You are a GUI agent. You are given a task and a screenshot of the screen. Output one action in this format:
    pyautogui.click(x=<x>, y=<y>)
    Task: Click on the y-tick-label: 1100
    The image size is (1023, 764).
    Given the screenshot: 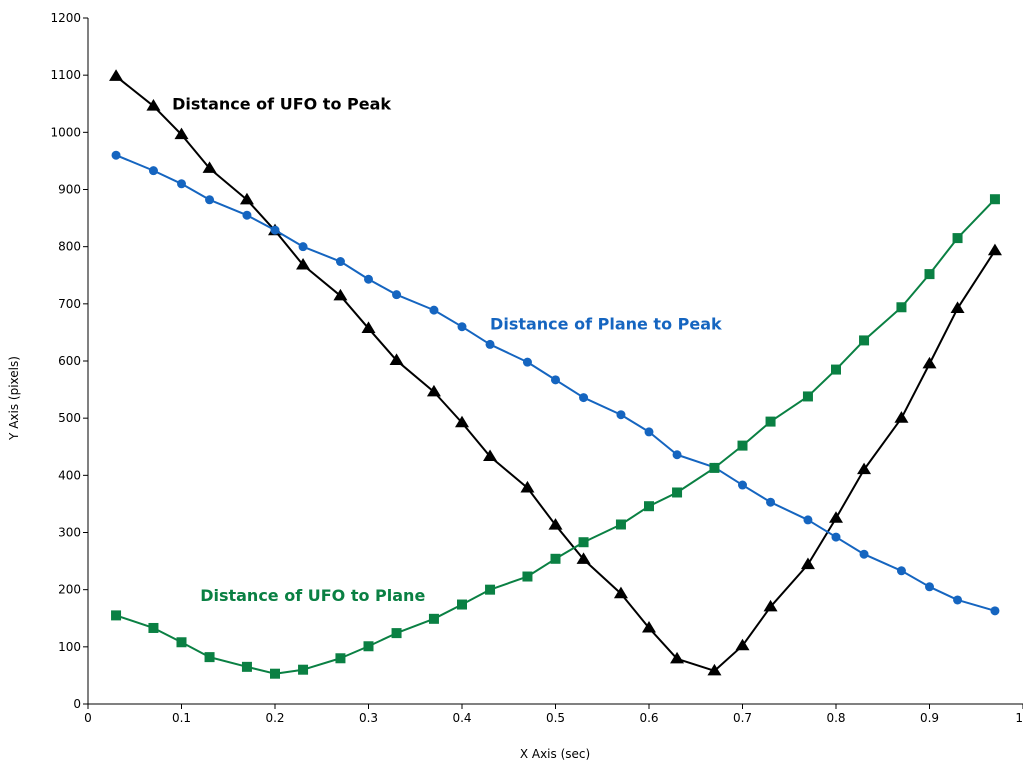 What is the action you would take?
    pyautogui.click(x=65, y=75)
    